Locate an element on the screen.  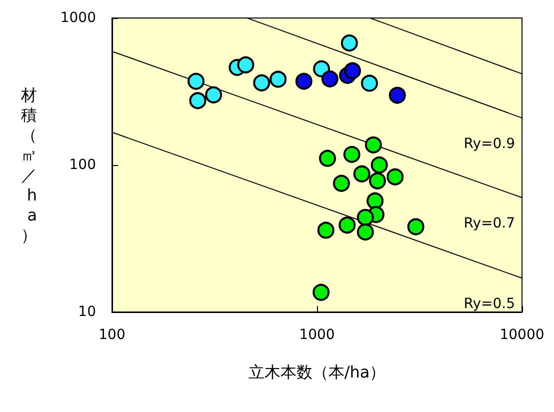
series-label: Ry=0.7 is located at coordinates (489, 224).